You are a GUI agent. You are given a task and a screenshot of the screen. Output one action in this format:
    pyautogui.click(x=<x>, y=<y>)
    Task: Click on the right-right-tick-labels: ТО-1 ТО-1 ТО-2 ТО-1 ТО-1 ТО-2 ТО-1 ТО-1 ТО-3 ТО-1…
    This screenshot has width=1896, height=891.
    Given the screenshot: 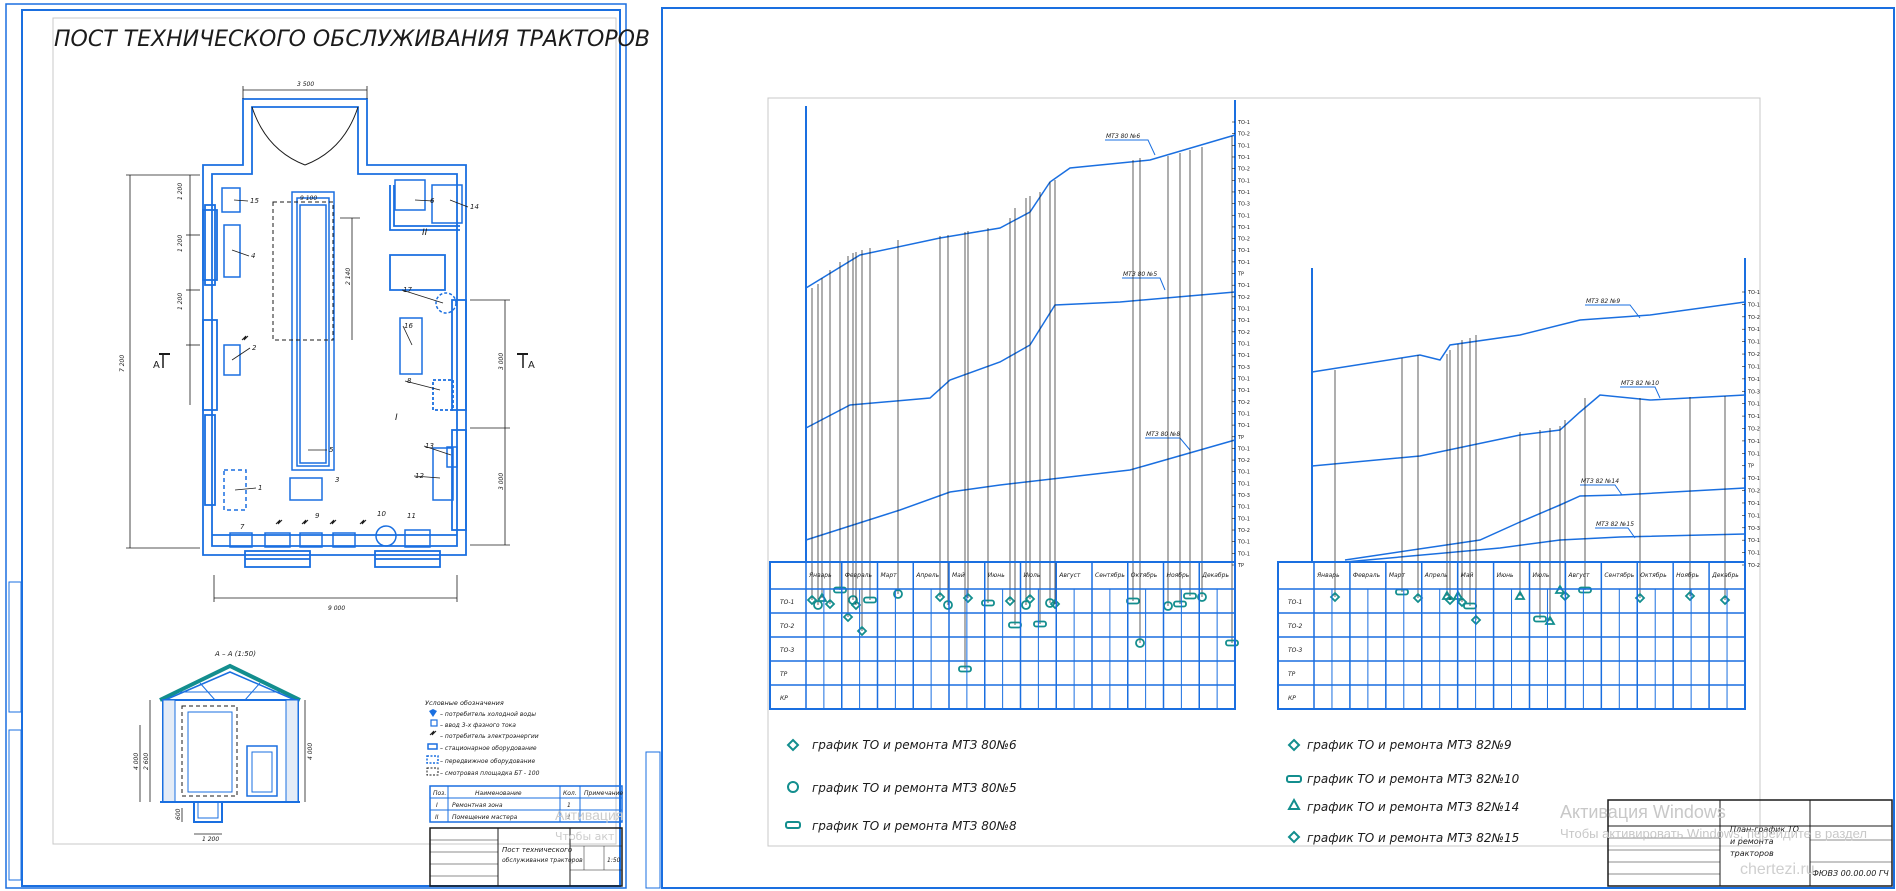 What is the action you would take?
    pyautogui.click(x=1751, y=429)
    